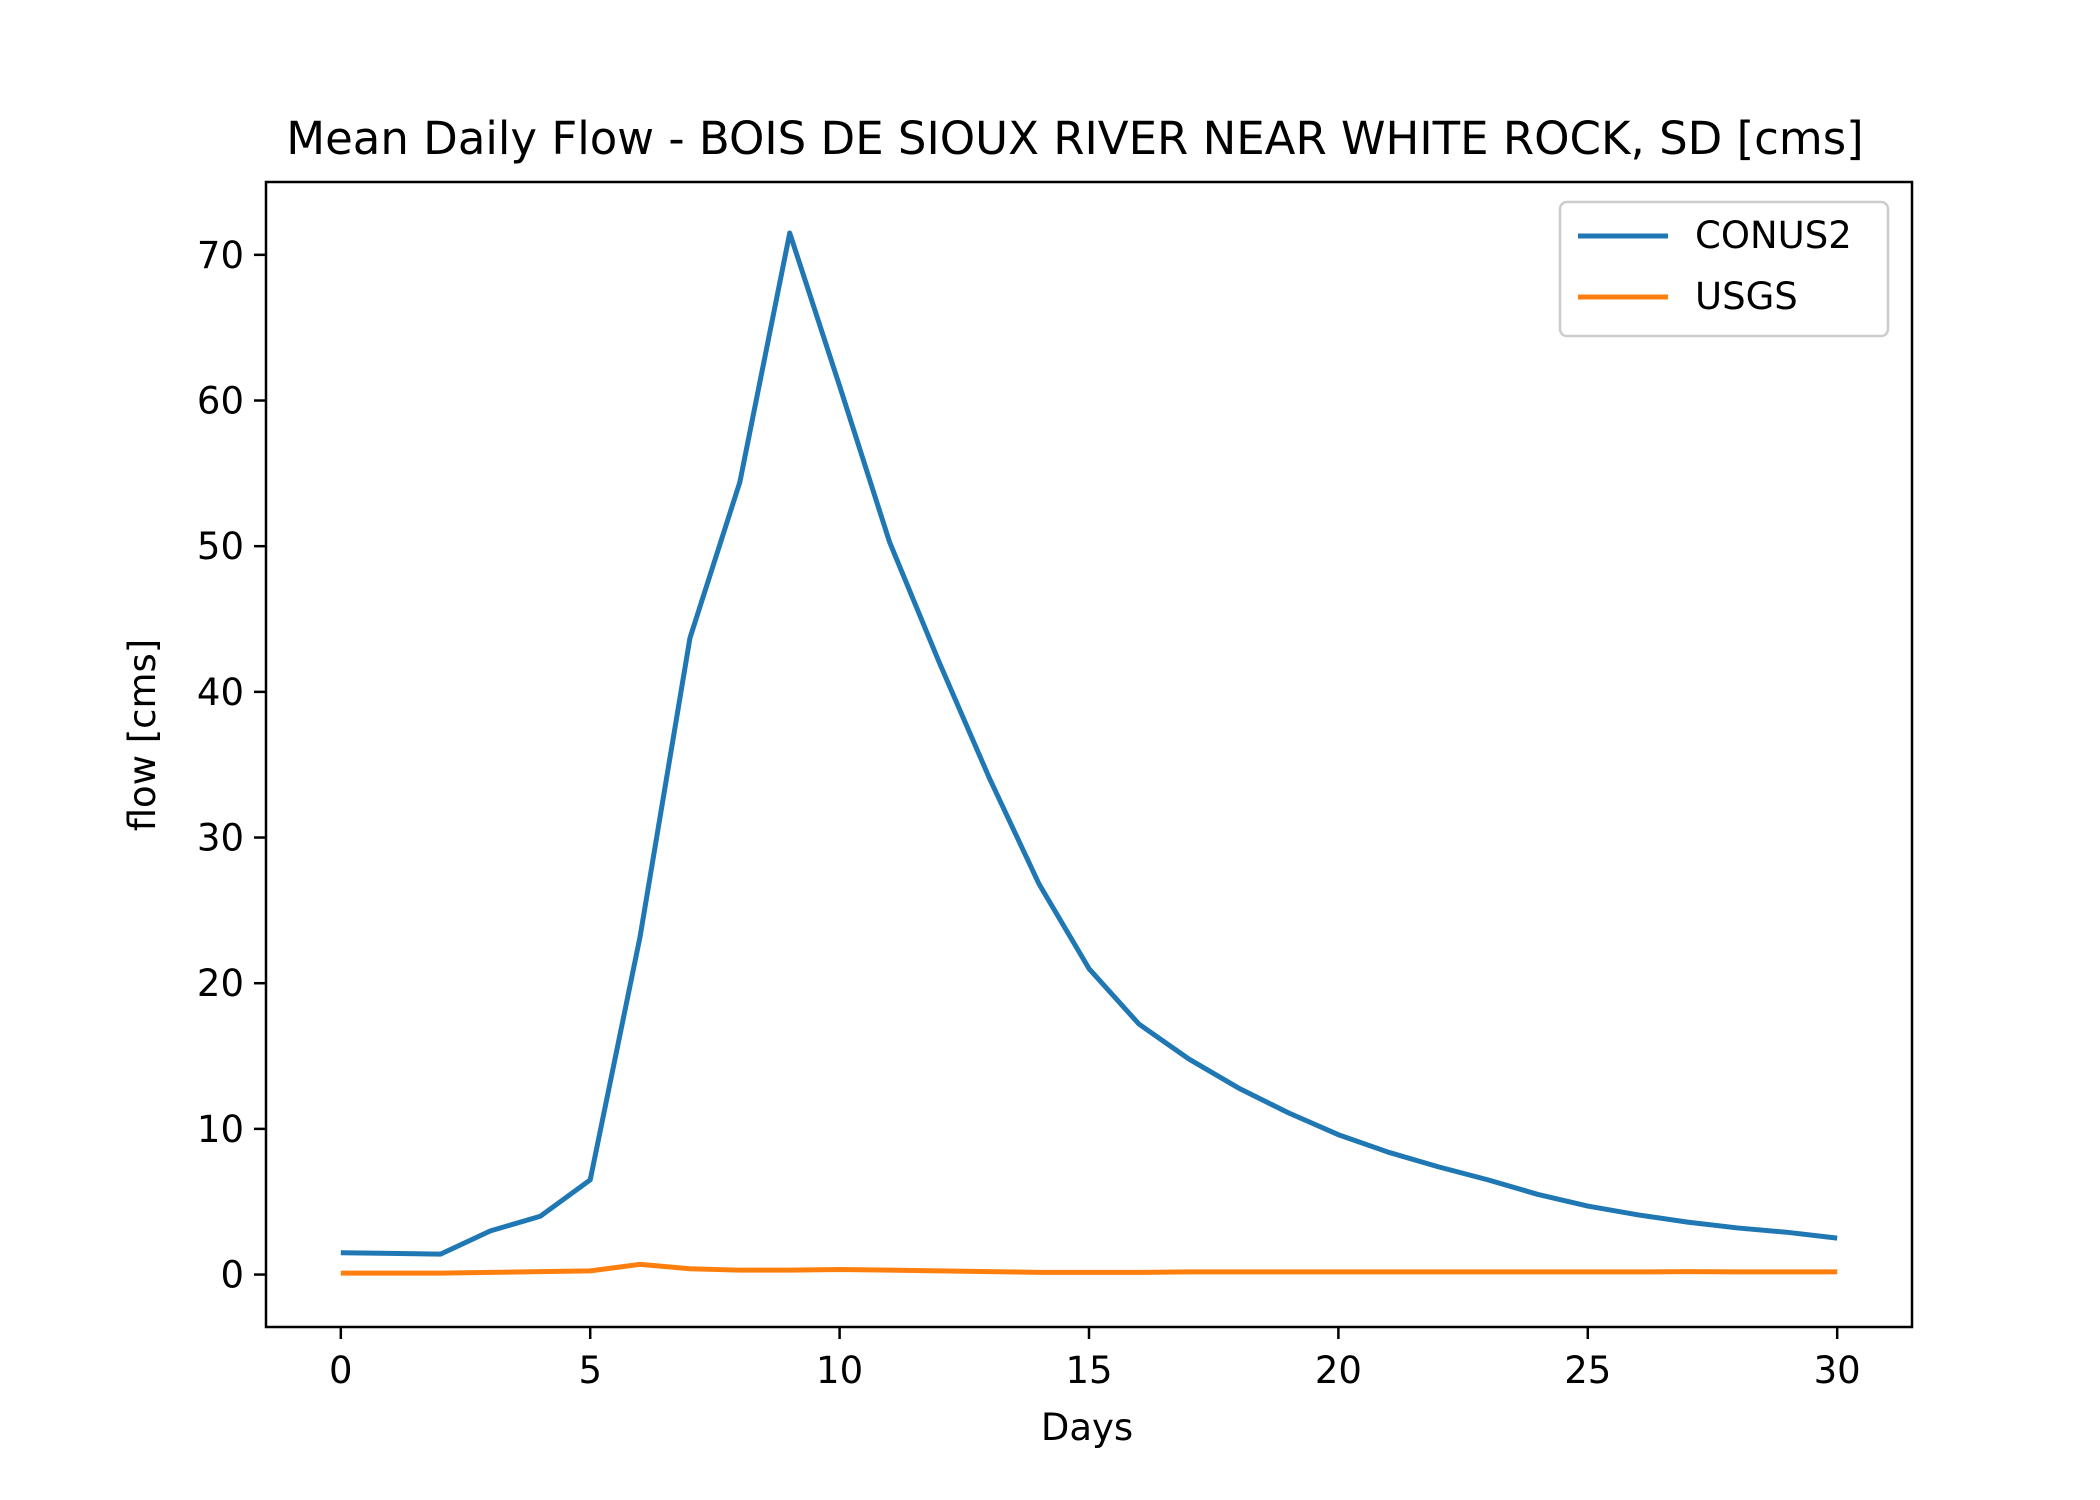  I want to click on legend-label-usgs: USGS, so click(1746, 296).